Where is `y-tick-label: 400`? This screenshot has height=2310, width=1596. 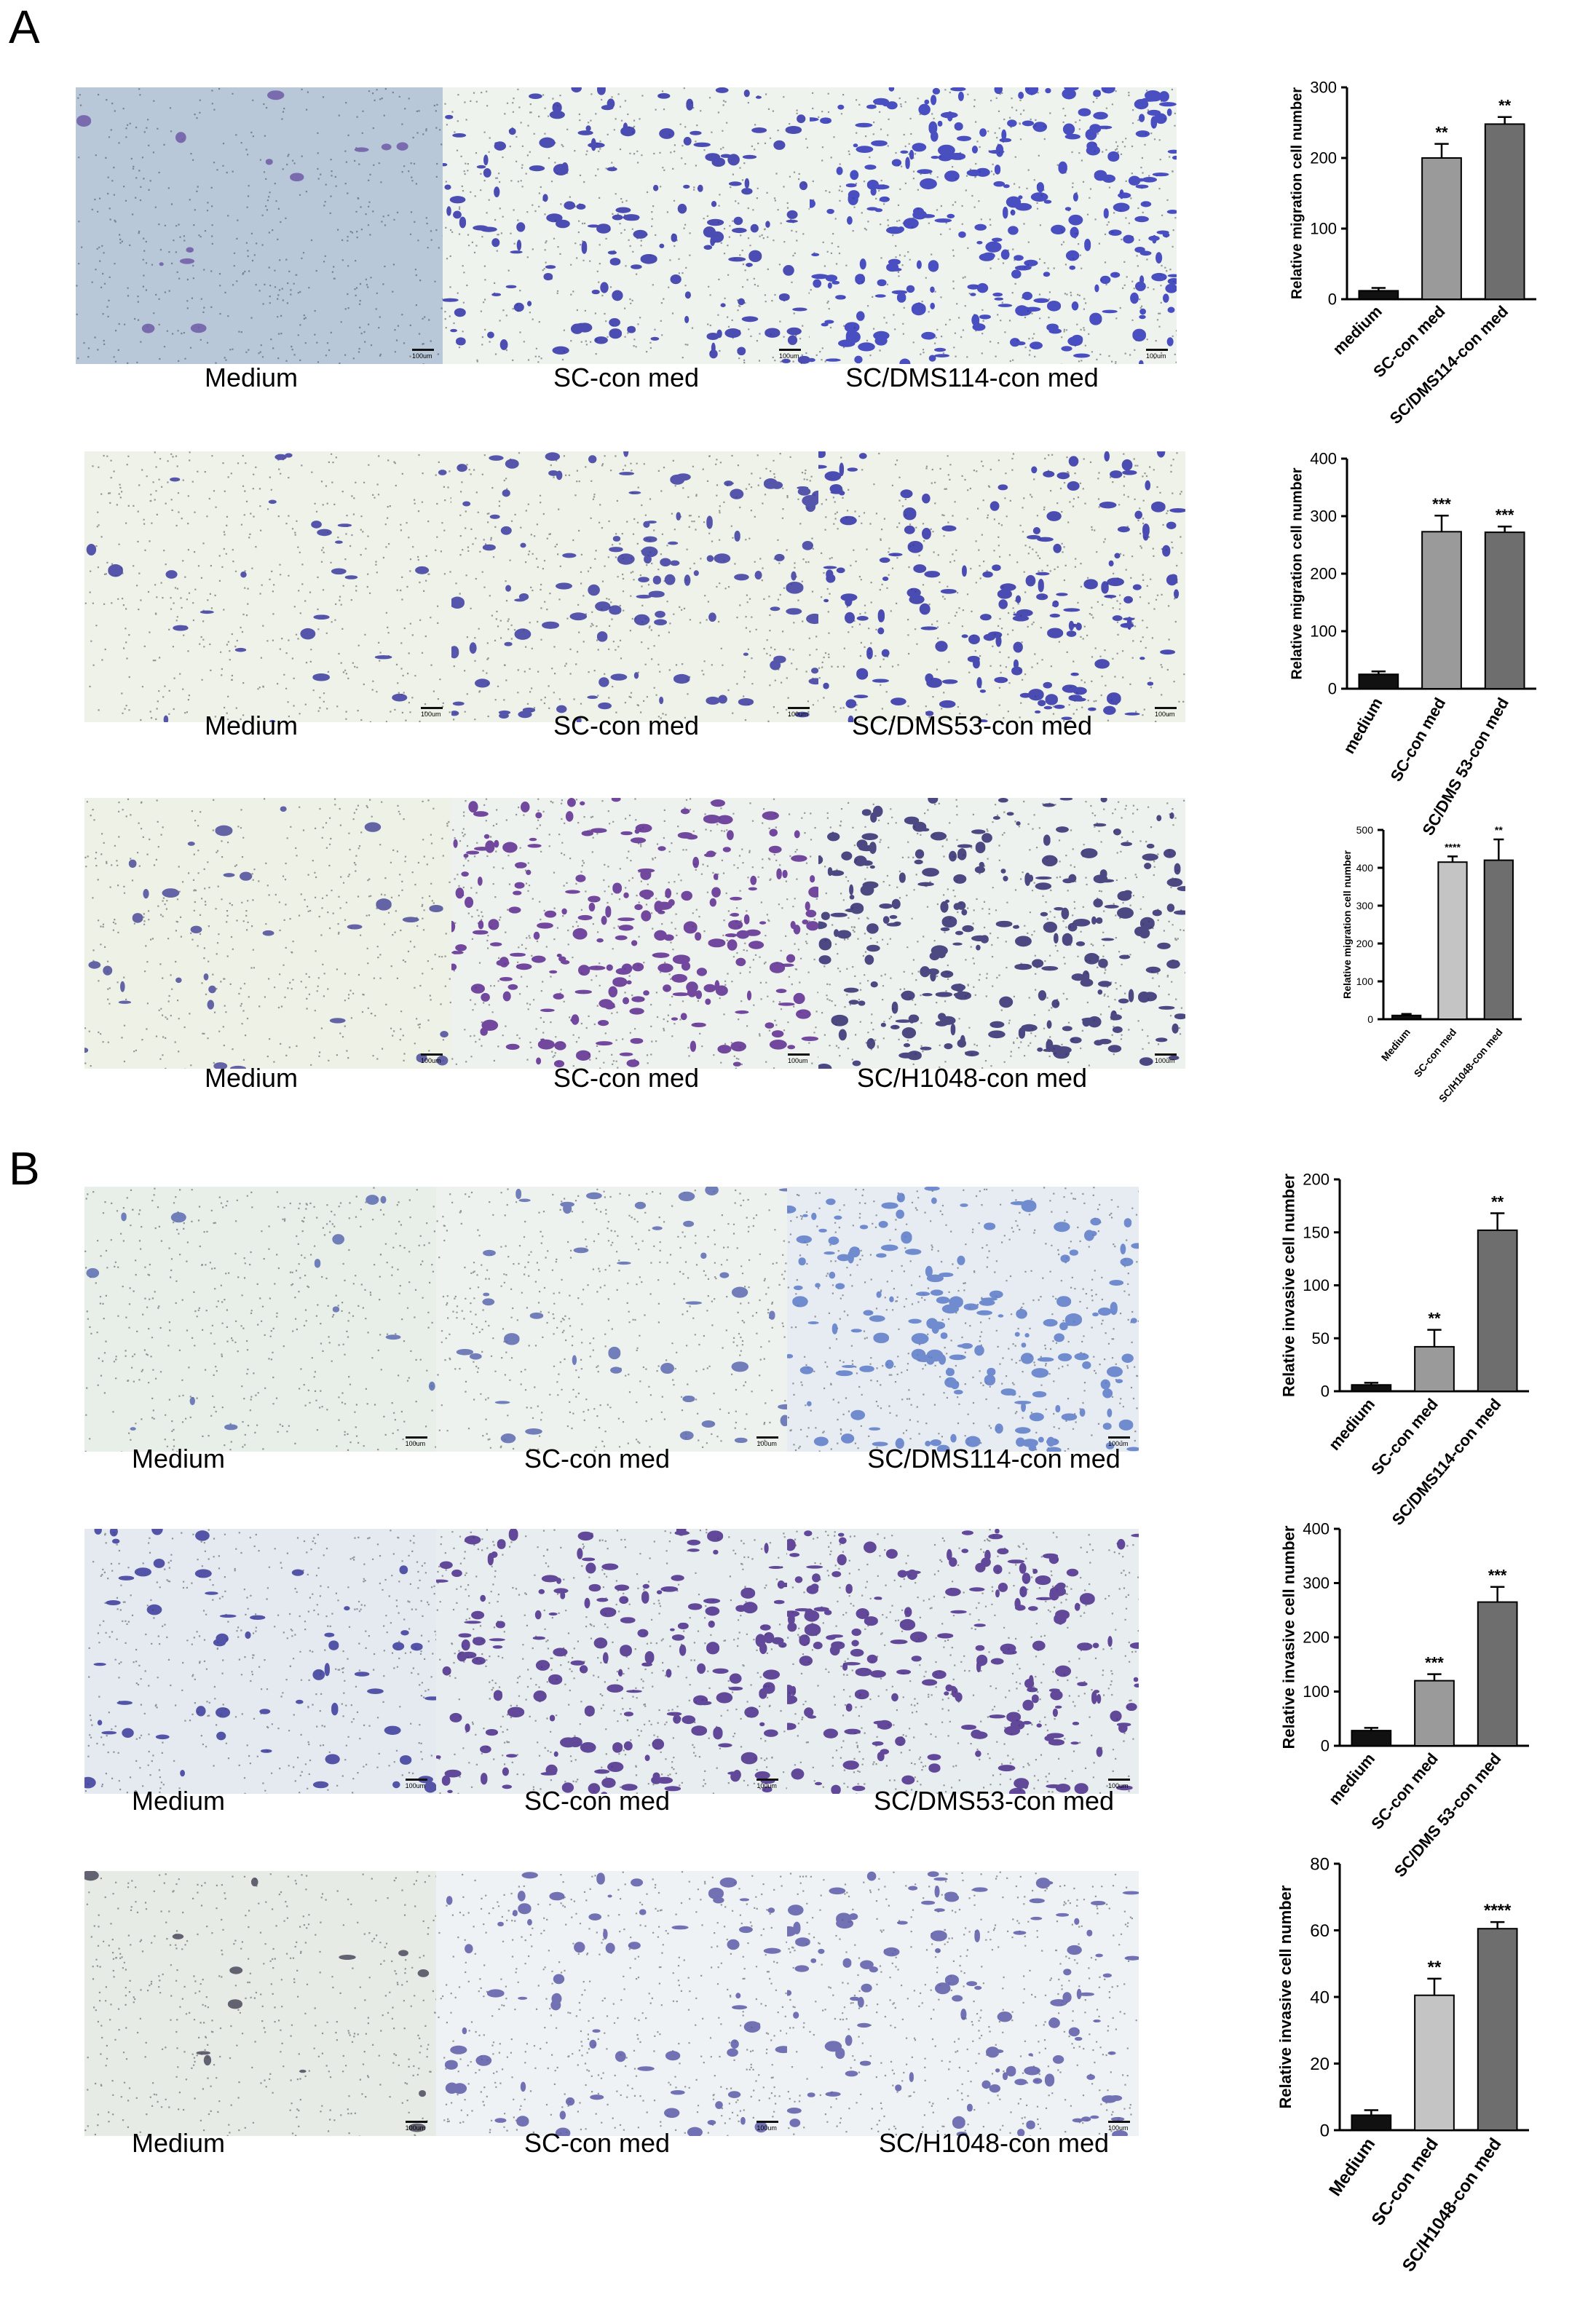 y-tick-label: 400 is located at coordinates (1316, 1529).